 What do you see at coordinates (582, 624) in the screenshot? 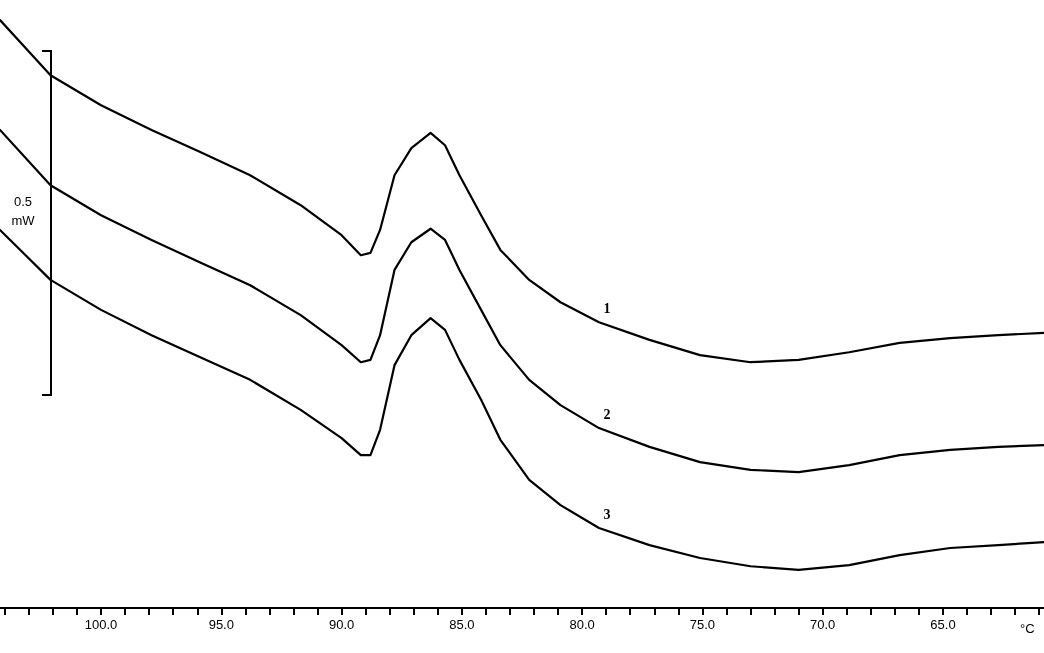
I see `x-tick-label: 80.0` at bounding box center [582, 624].